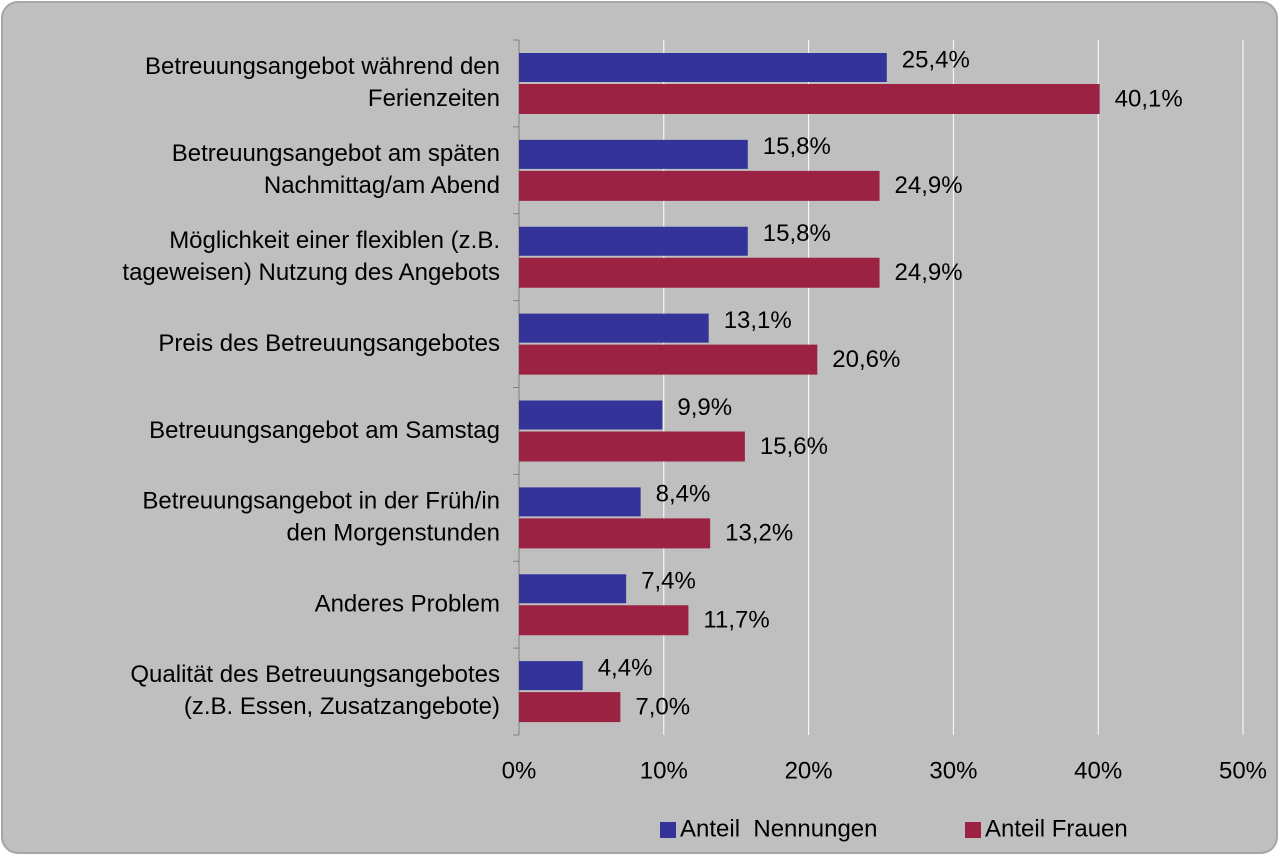  I want to click on x-tick-label: 30%, so click(953, 770).